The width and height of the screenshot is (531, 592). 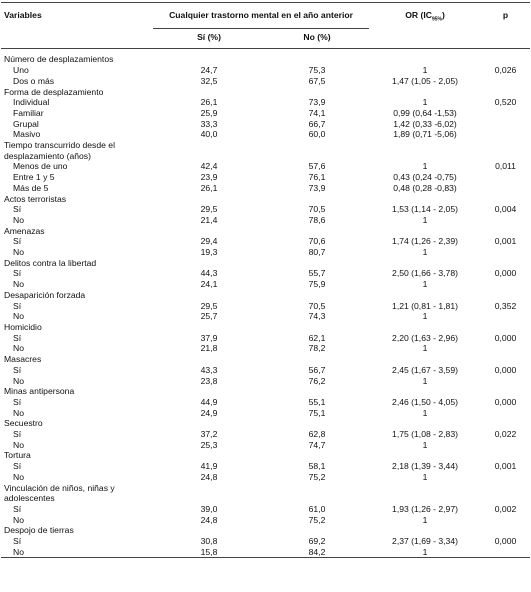 I want to click on cell-si: 37,2, so click(x=209, y=434).